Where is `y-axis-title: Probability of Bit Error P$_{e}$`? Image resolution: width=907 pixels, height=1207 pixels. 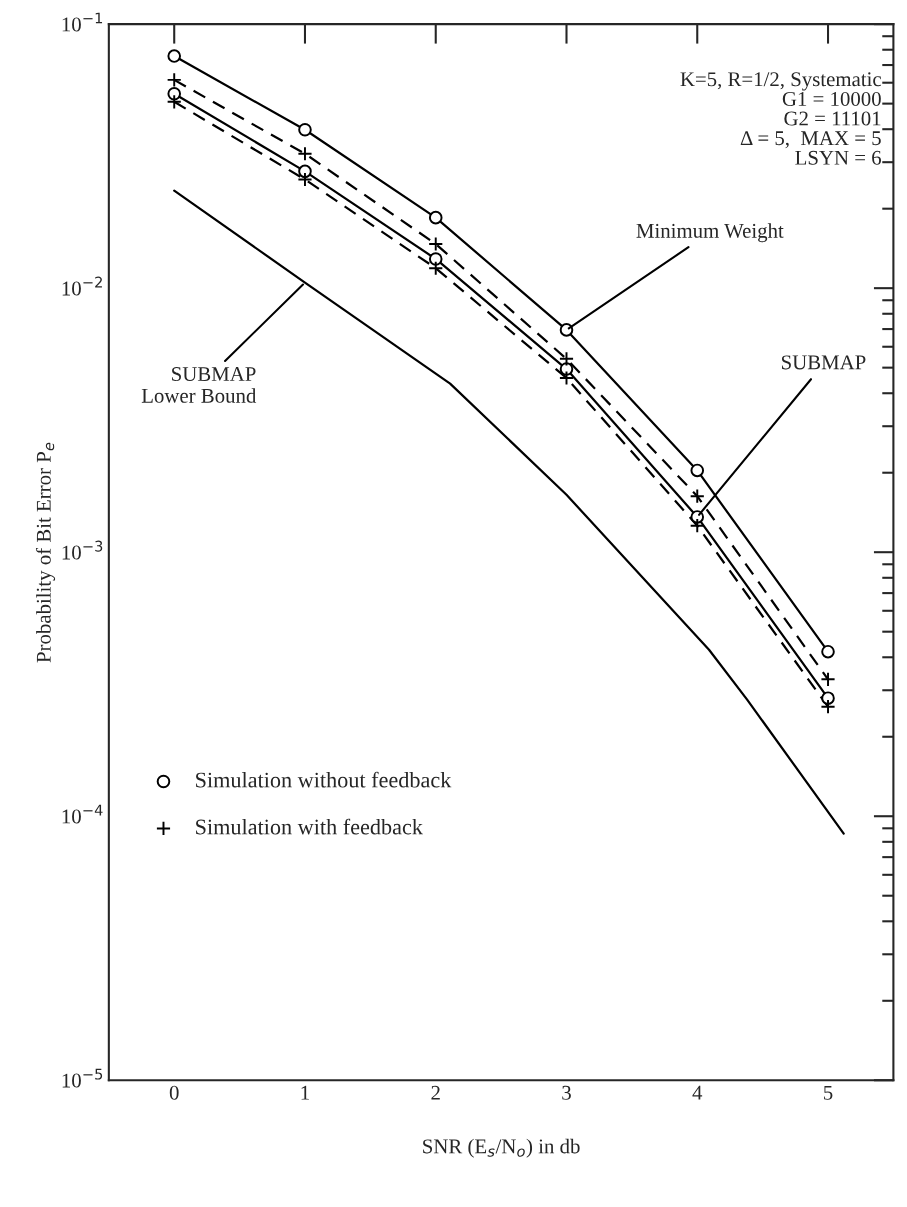
y-axis-title: Probability of Bit Error P$_{e}$ is located at coordinates (45, 552).